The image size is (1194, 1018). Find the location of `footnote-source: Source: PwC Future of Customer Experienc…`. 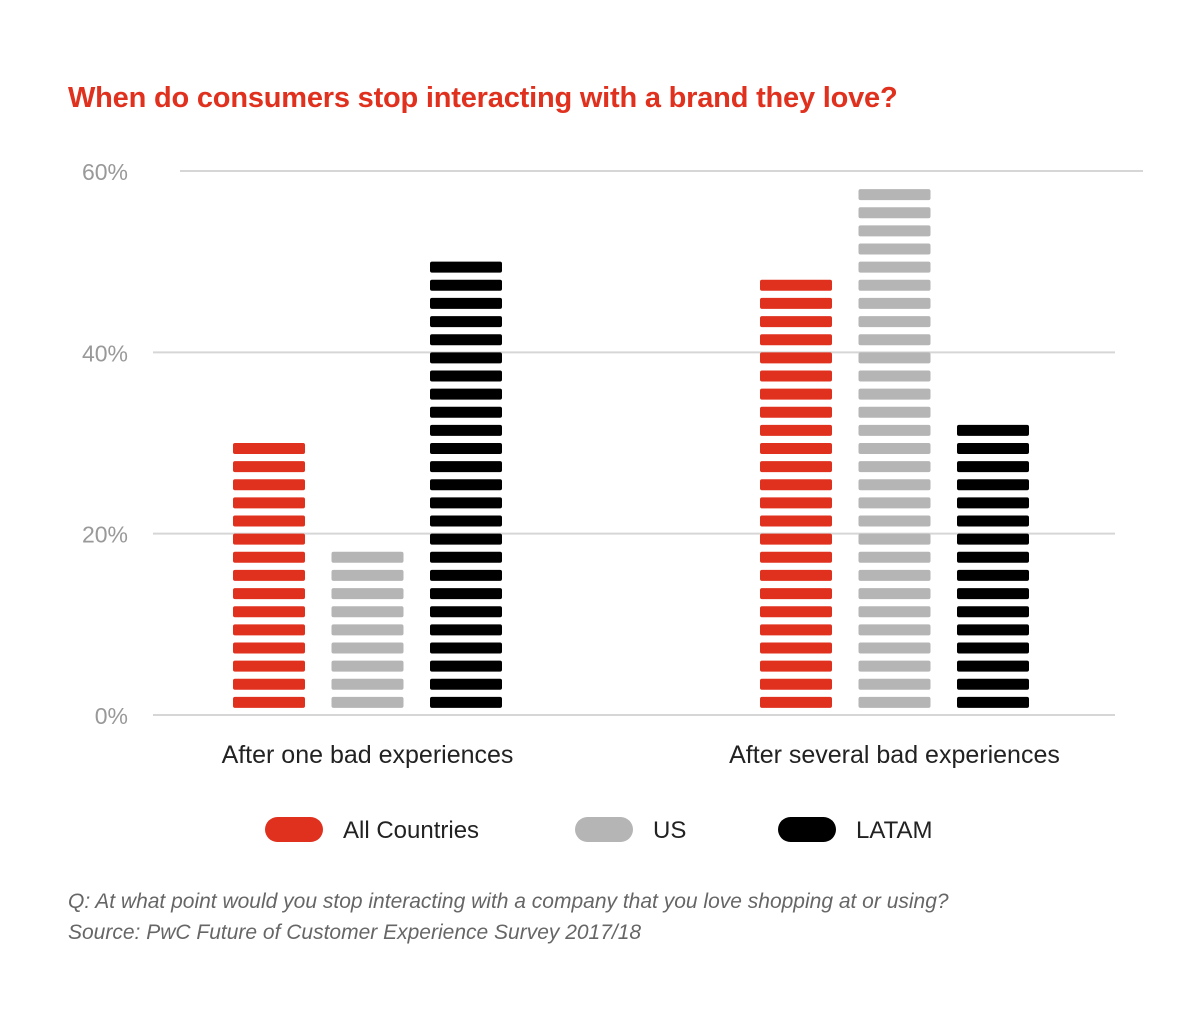

footnote-source: Source: PwC Future of Customer Experienc… is located at coordinates (355, 932).